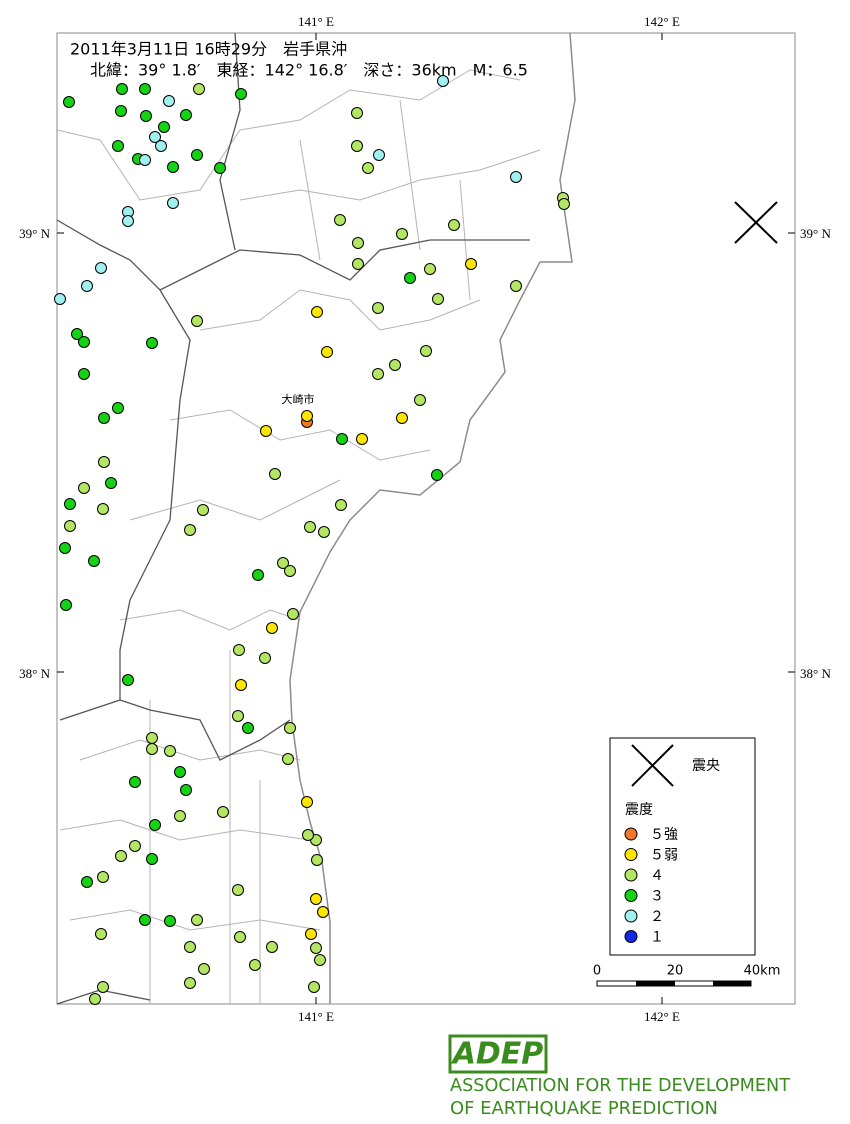  Describe the element at coordinates (657, 917) in the screenshot. I see `legend-label: ２` at that location.